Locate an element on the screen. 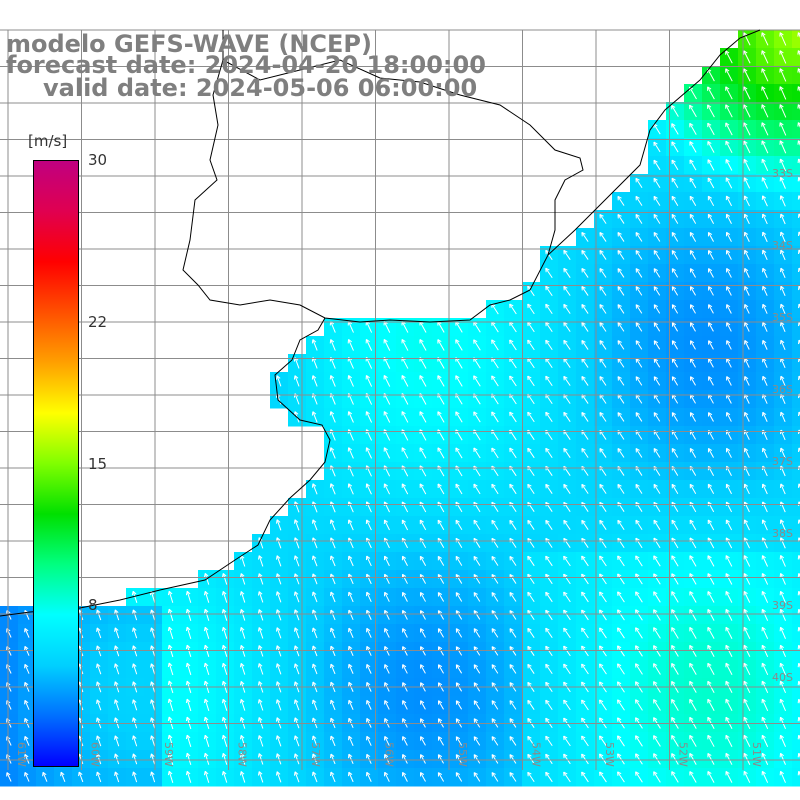  colorbar is located at coordinates (56, 463).